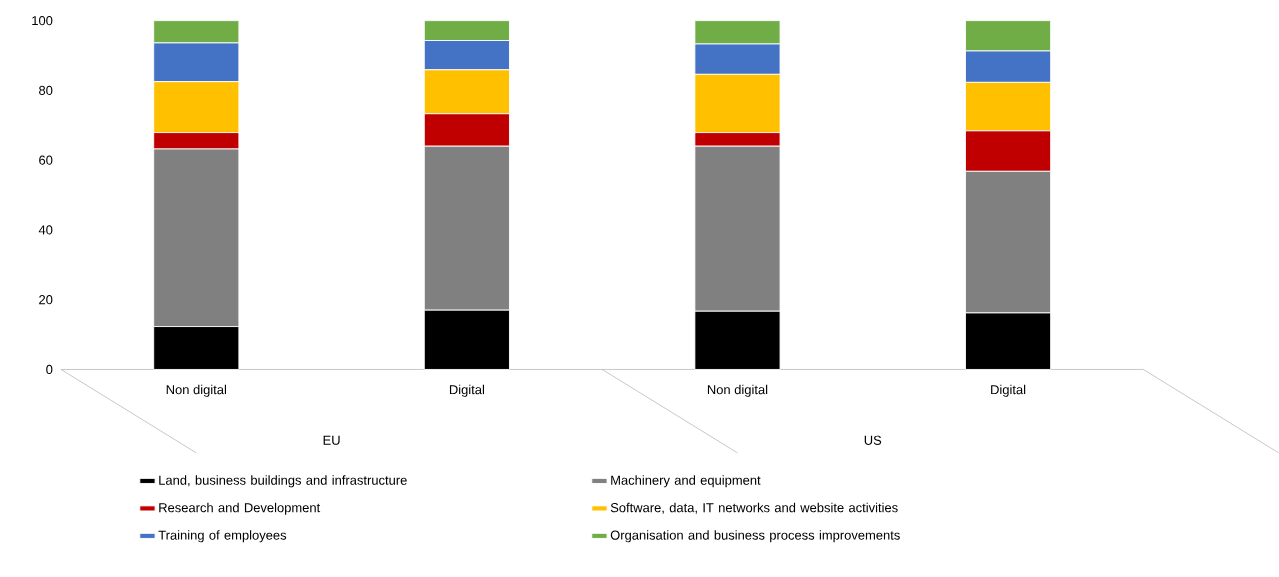 The height and width of the screenshot is (577, 1279). I want to click on legend-label: Software, data, IT networks and website activities, so click(754, 508).